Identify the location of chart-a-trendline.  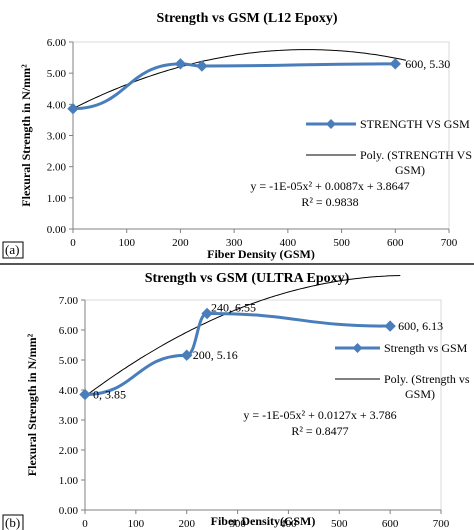
(239, 79).